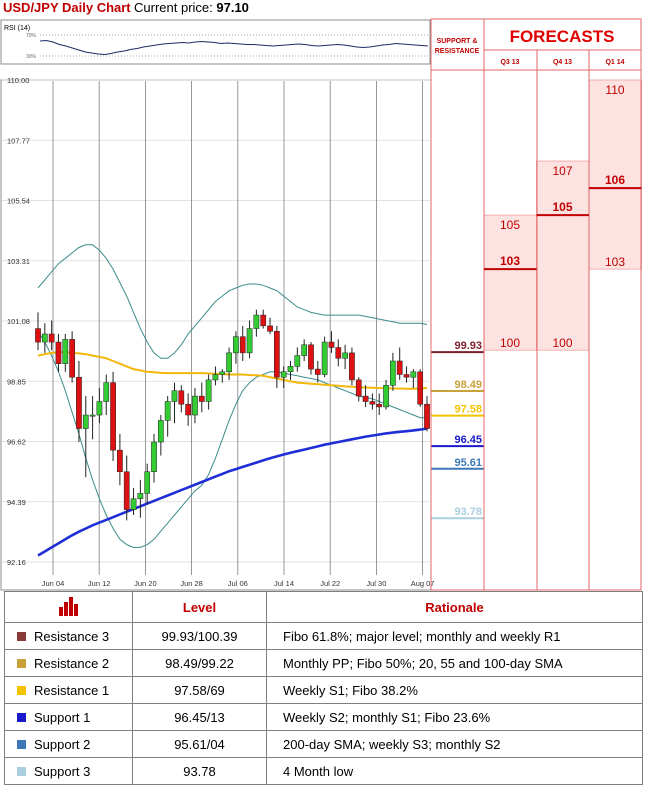 The height and width of the screenshot is (794, 649). Describe the element at coordinates (18, 201) in the screenshot. I see `y-tick-label: 105.54` at that location.